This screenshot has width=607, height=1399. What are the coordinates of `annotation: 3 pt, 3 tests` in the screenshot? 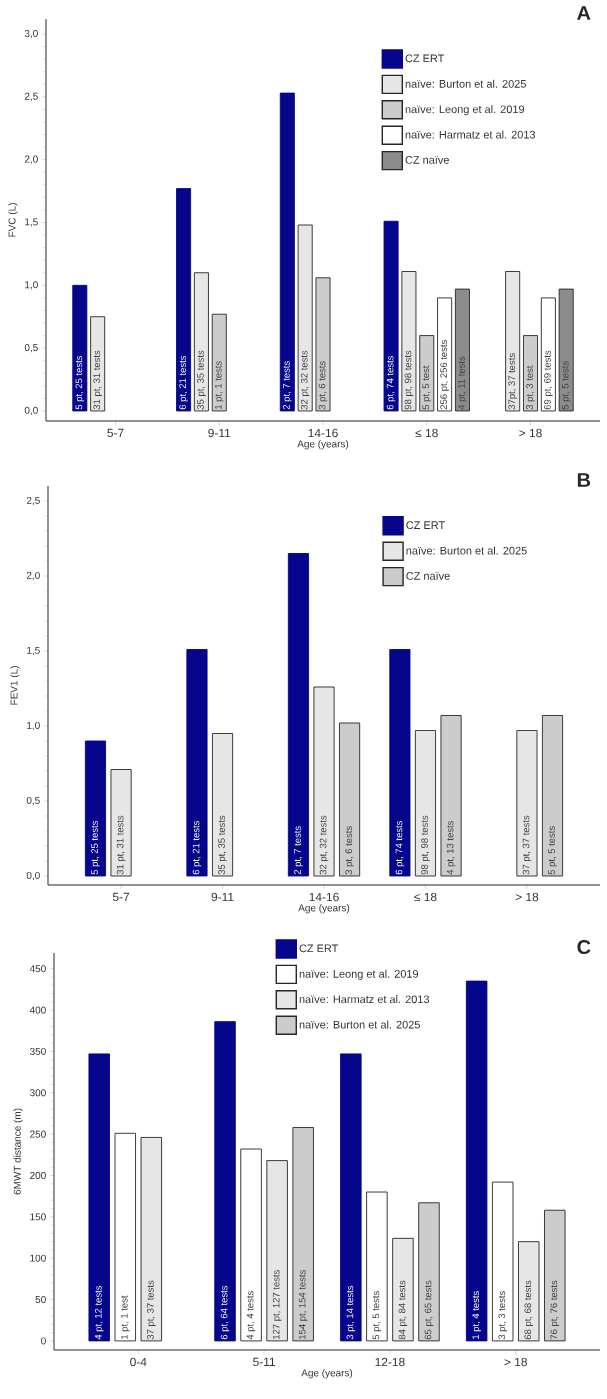 It's located at (502, 1315).